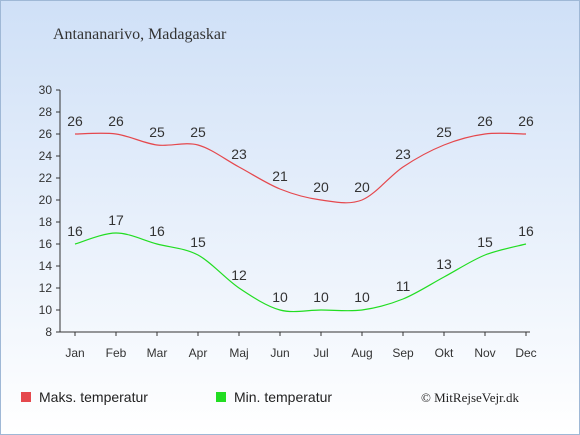 The height and width of the screenshot is (435, 580). Describe the element at coordinates (470, 397) in the screenshot. I see `credit-text: © MitRejseVejr.dk` at that location.